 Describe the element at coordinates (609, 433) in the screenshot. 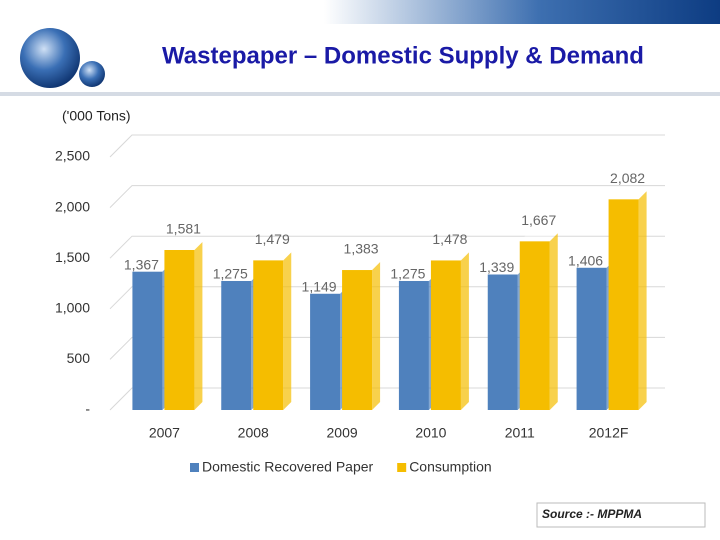

I see `x-tick-label: 2012F` at that location.